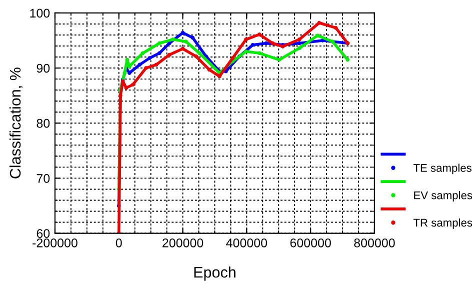 This screenshot has width=474, height=288. What do you see at coordinates (215, 273) in the screenshot?
I see `x-axis-title: Epoch` at bounding box center [215, 273].